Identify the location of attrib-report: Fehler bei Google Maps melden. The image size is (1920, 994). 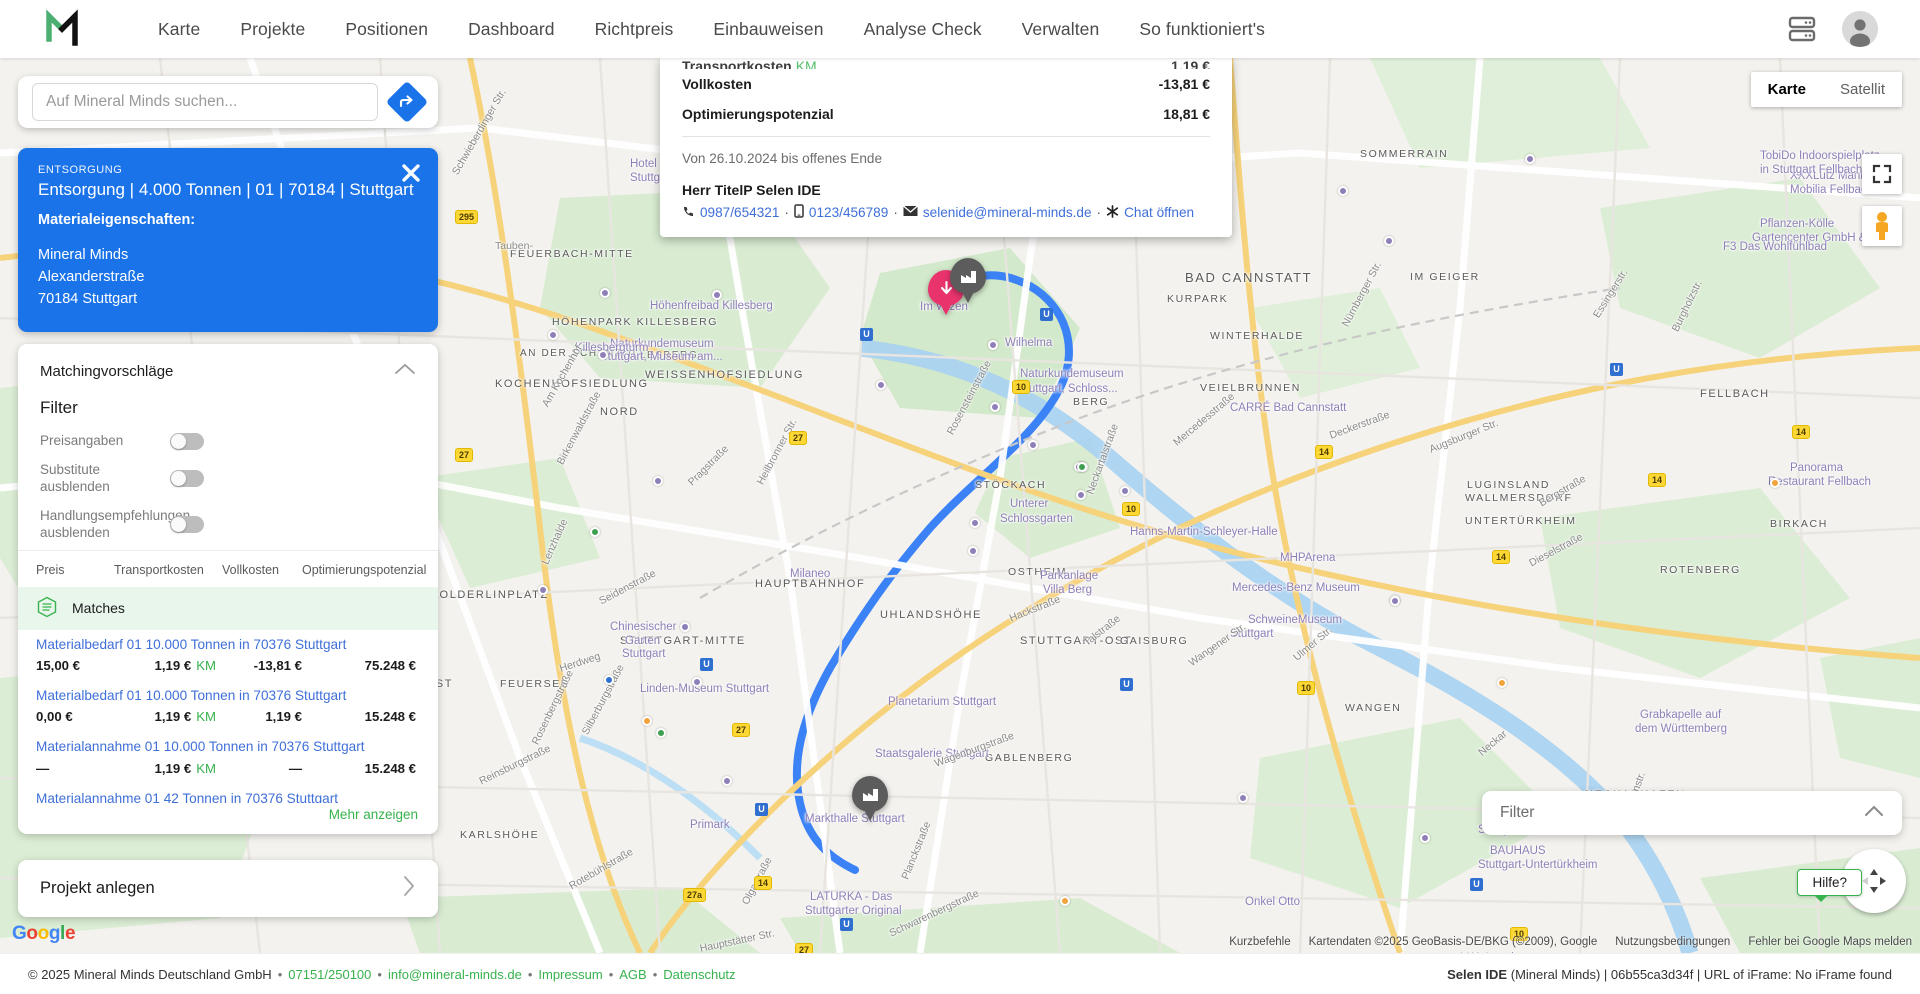
(1830, 942).